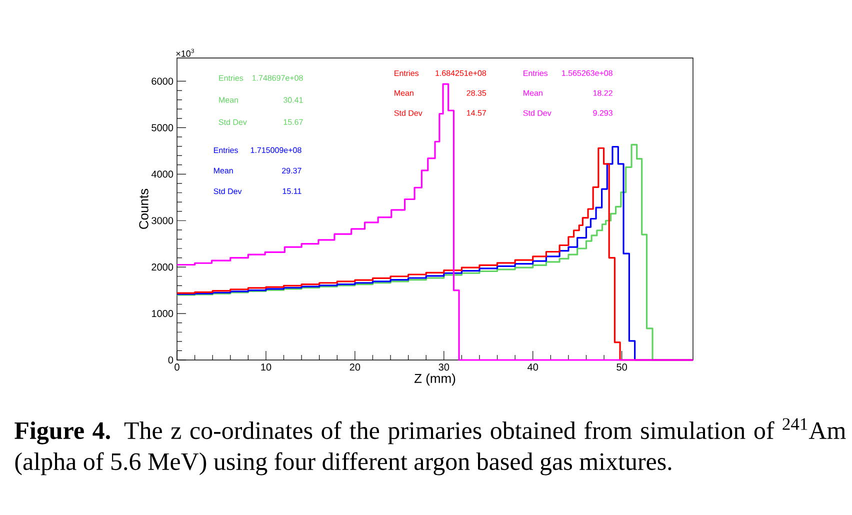 The image size is (852, 515). Describe the element at coordinates (266, 367) in the screenshot. I see `x-tick-label: 10` at that location.